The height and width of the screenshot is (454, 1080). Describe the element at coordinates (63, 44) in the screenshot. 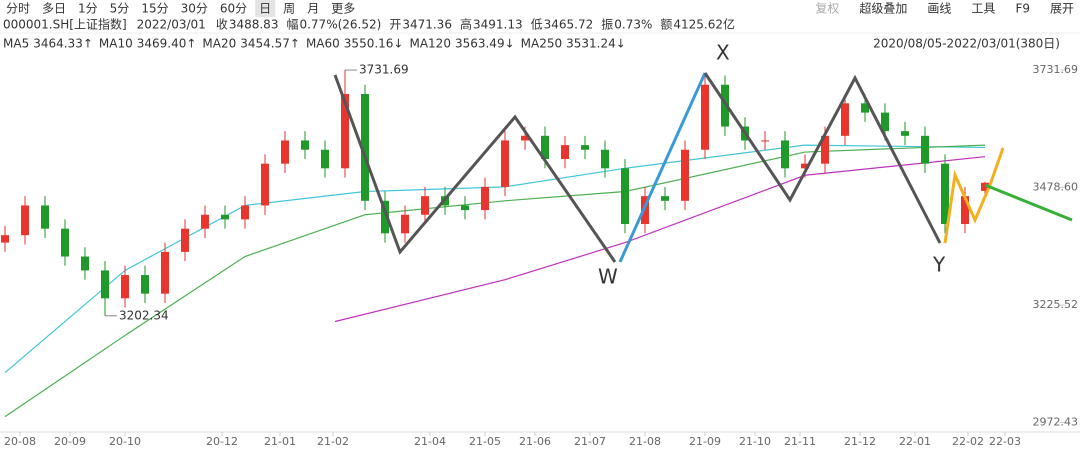

I see `ma-value: 3464.33↑` at that location.